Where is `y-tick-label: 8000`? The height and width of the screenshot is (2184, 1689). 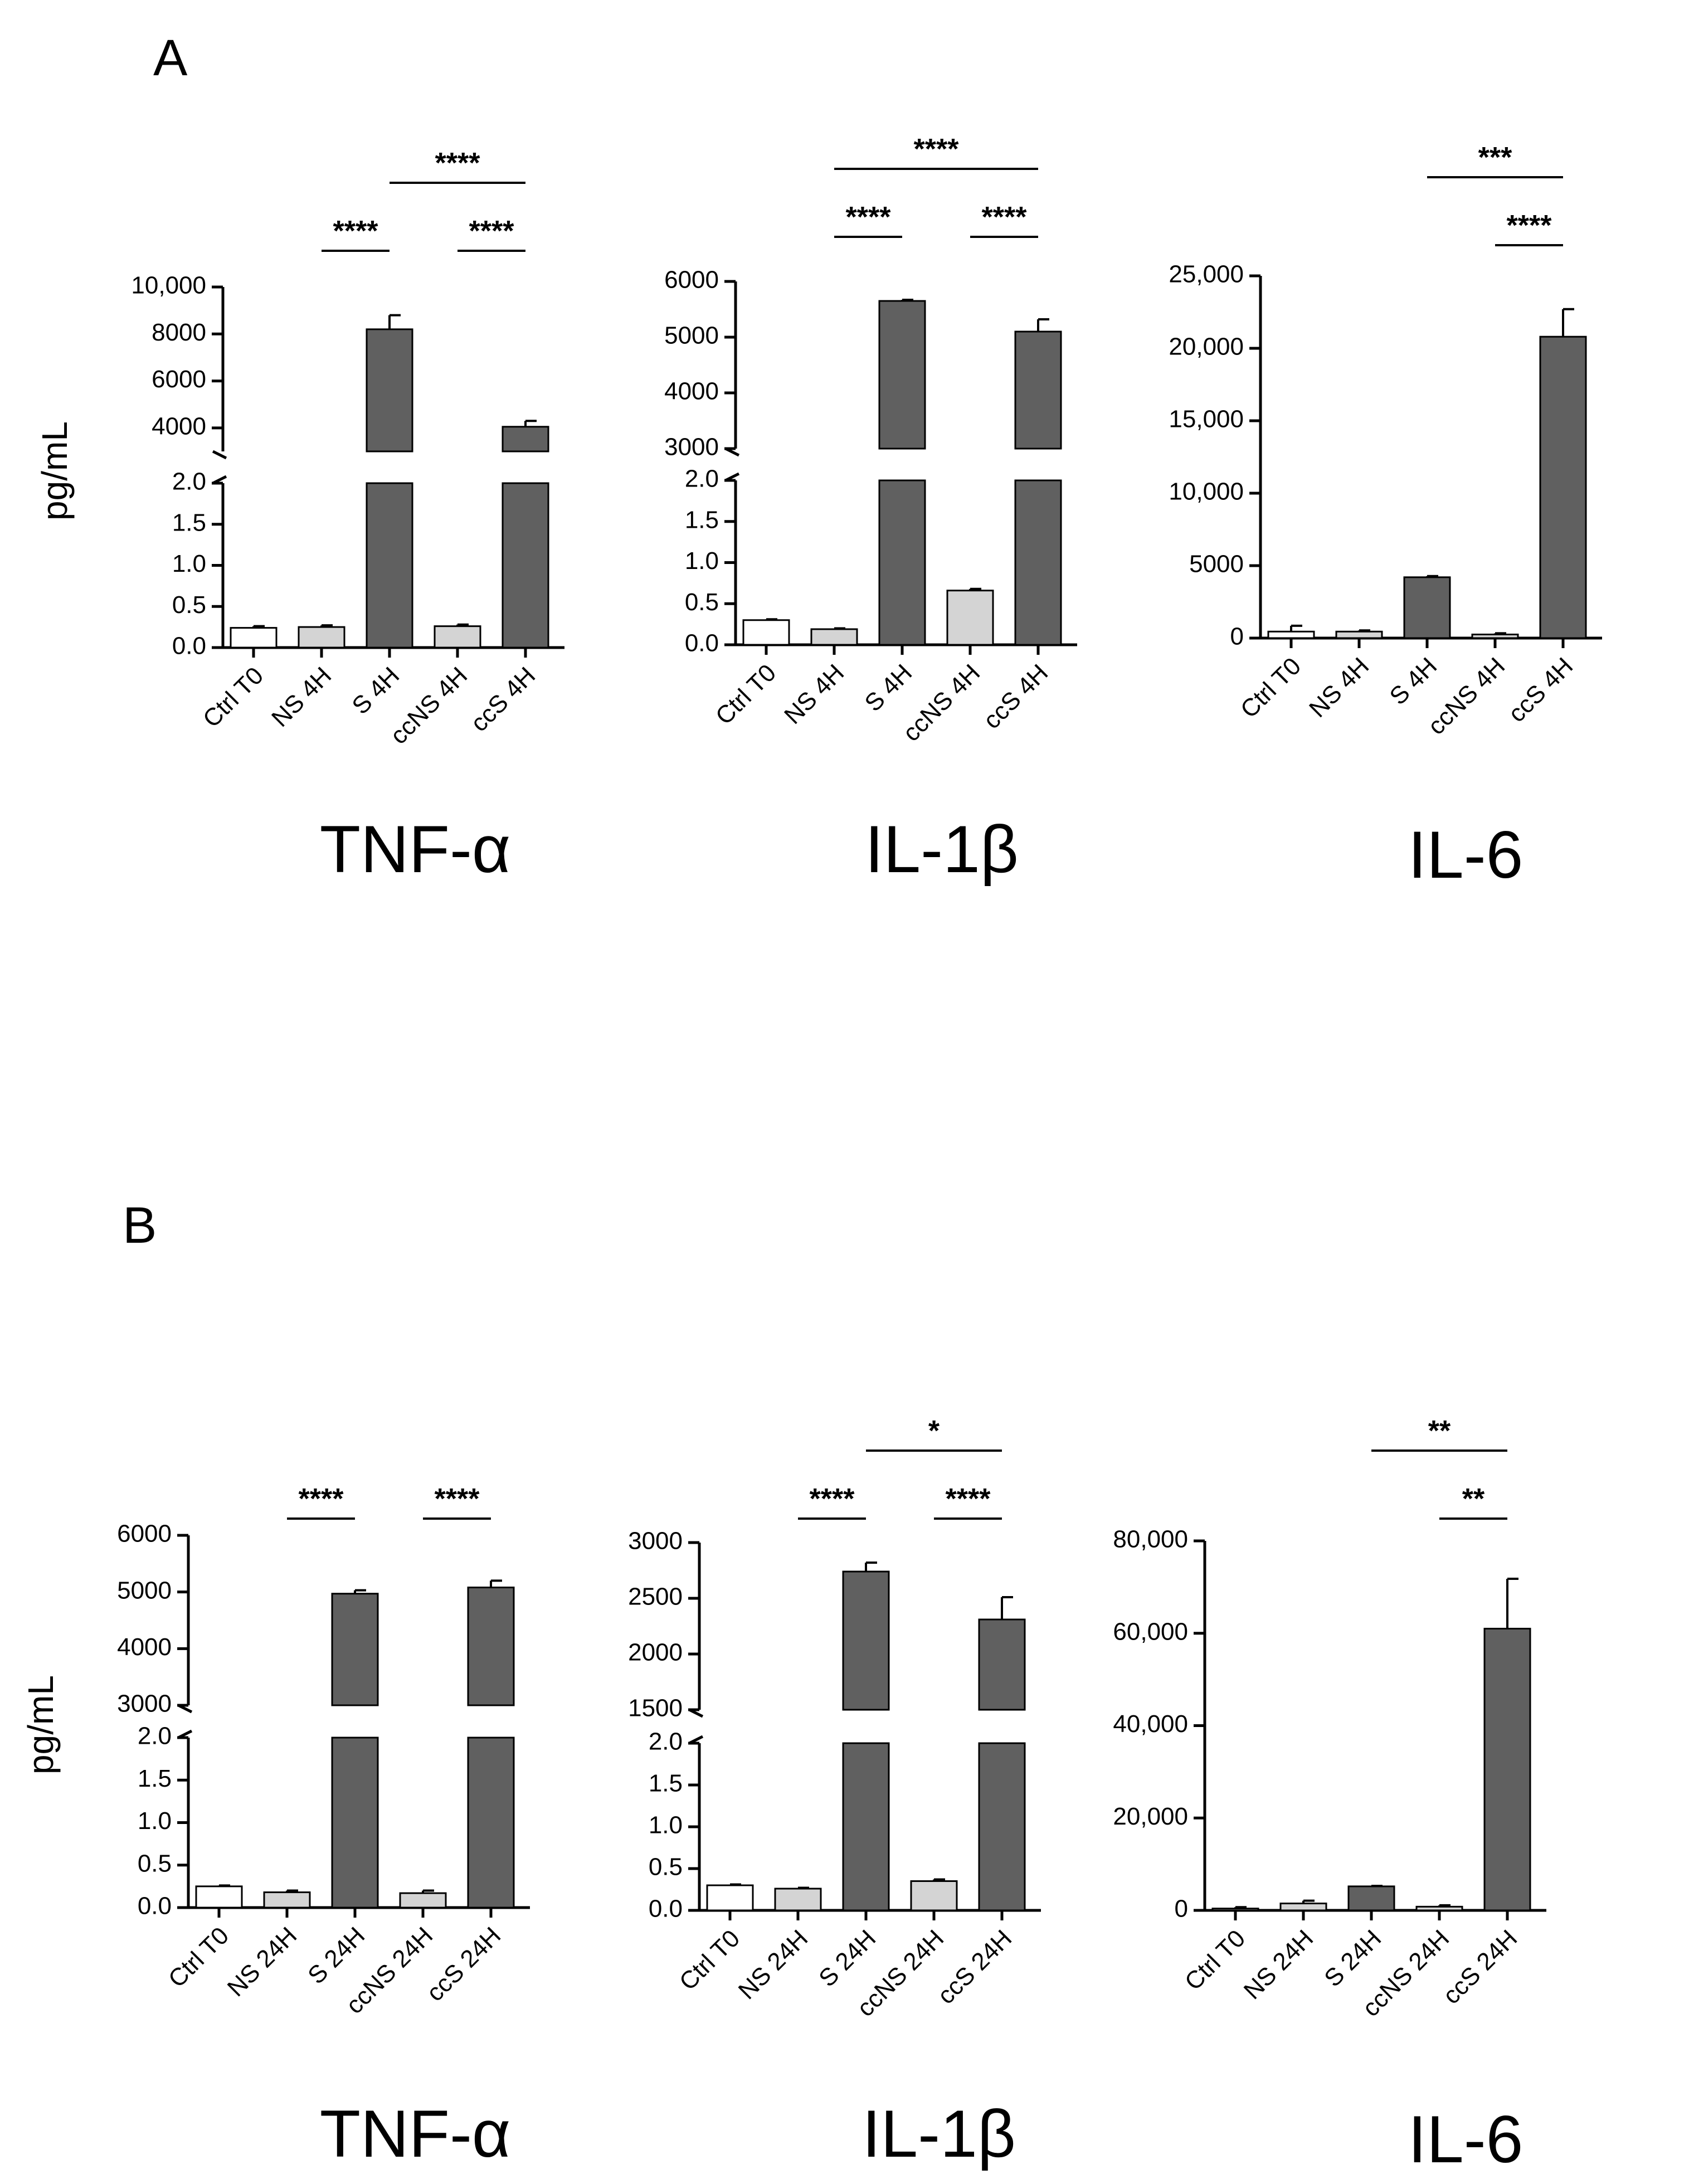
y-tick-label: 8000 is located at coordinates (179, 332).